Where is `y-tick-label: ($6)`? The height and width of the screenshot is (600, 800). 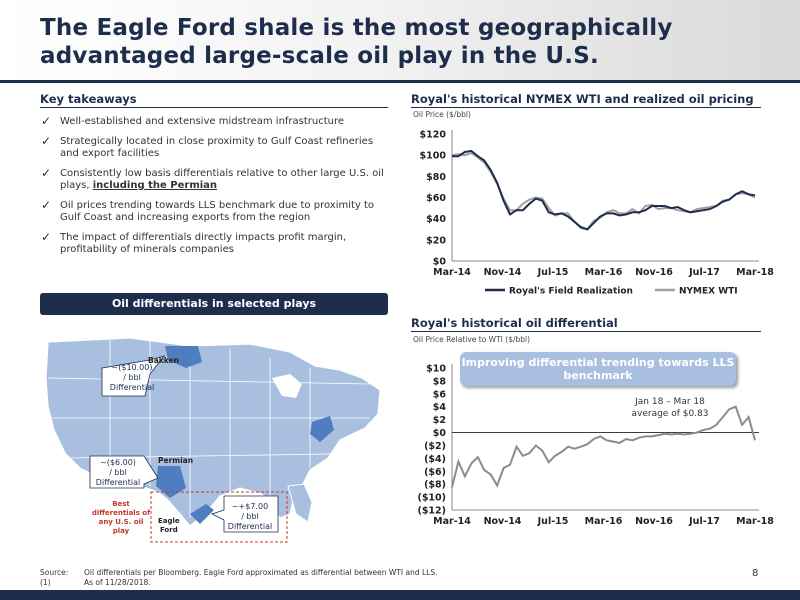
y-tick-label: ($6) is located at coordinates (435, 472).